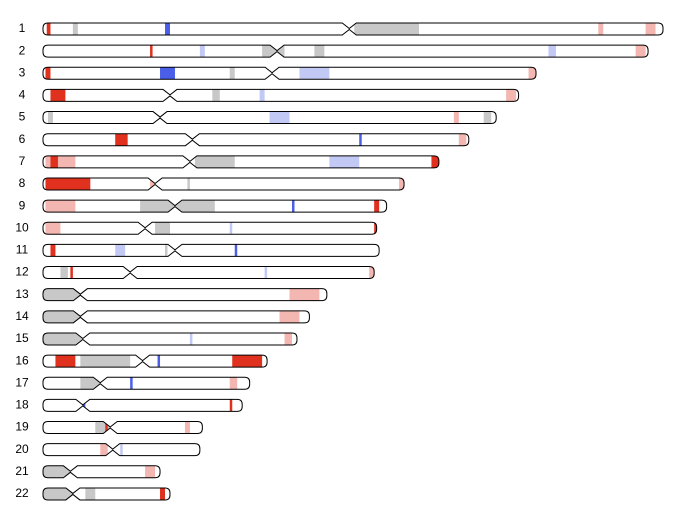  Describe the element at coordinates (22, 294) in the screenshot. I see `chromosome-label: 13` at that location.